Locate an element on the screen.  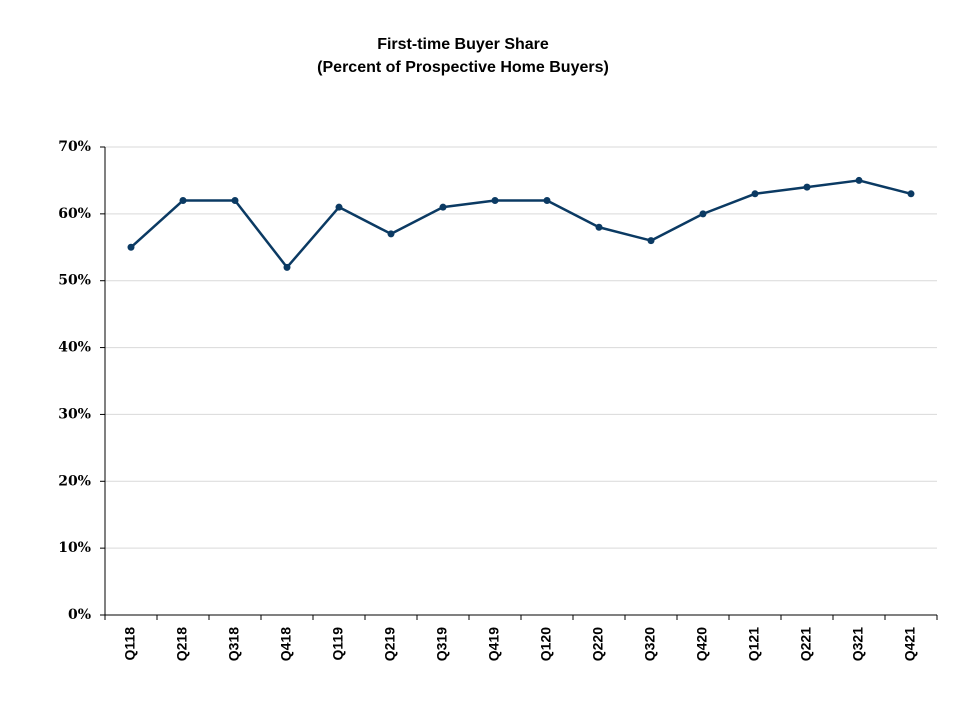
series-line is located at coordinates (521, 224).